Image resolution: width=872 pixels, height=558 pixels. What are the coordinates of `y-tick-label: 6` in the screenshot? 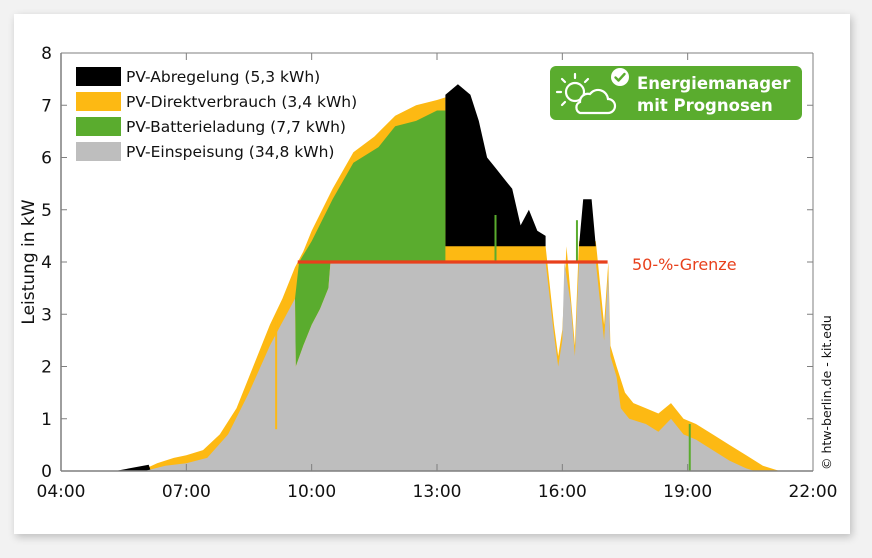 It's located at (46, 159).